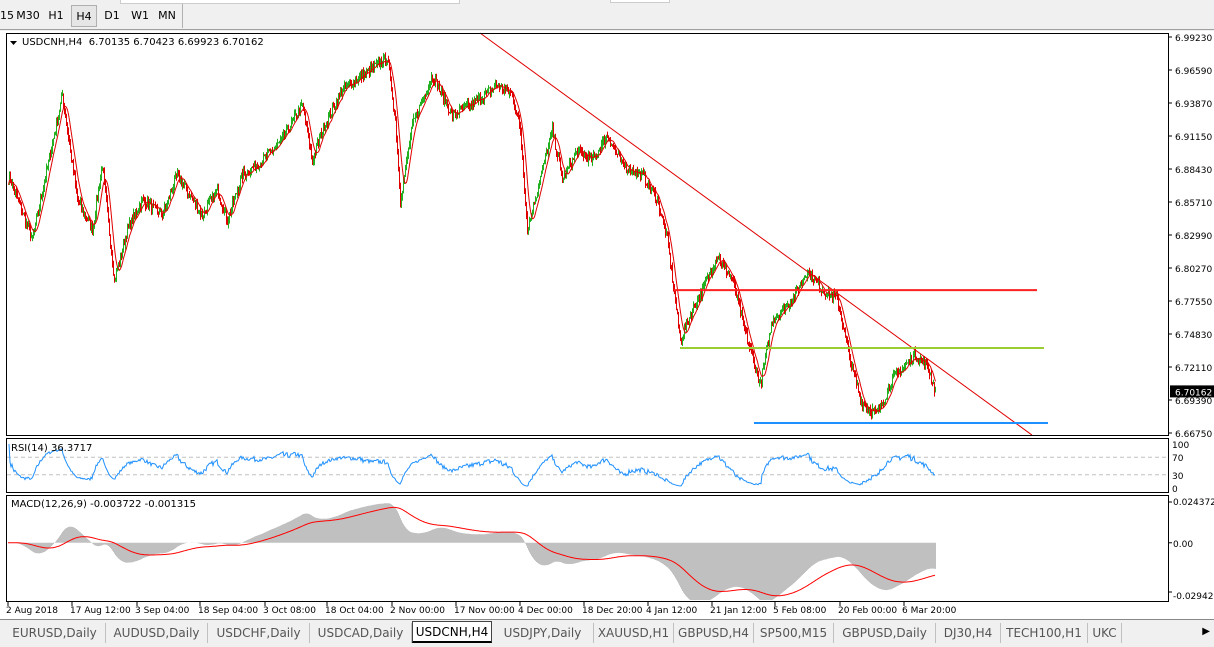  Describe the element at coordinates (1193, 105) in the screenshot. I see `price-label: 6.93870` at that location.